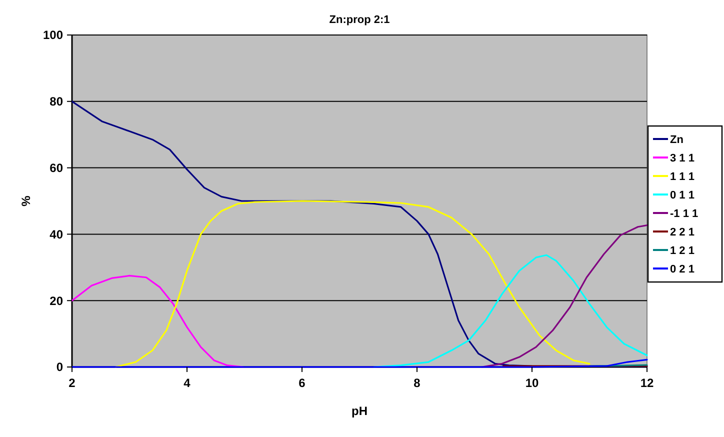  Describe the element at coordinates (60, 367) in the screenshot. I see `y-tick-label: 0` at that location.